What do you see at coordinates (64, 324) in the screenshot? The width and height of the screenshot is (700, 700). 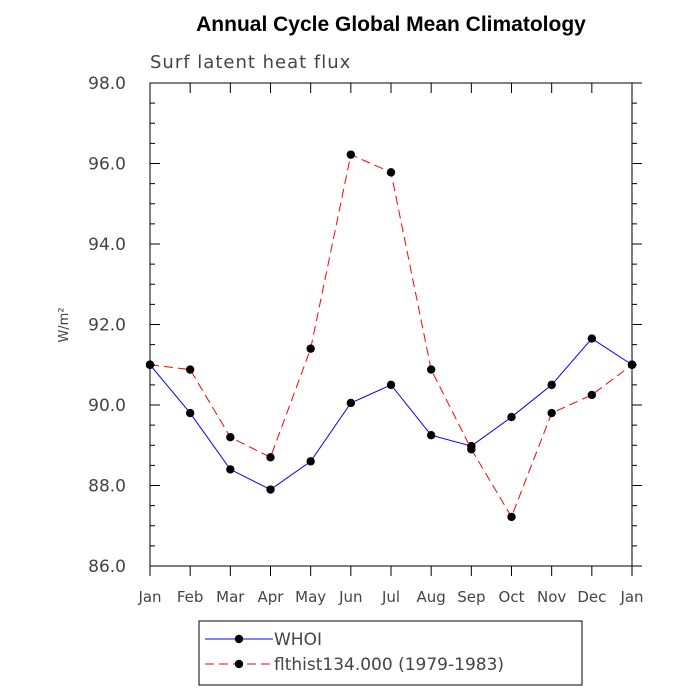 I see `y-axis-label: W/m²` at bounding box center [64, 324].